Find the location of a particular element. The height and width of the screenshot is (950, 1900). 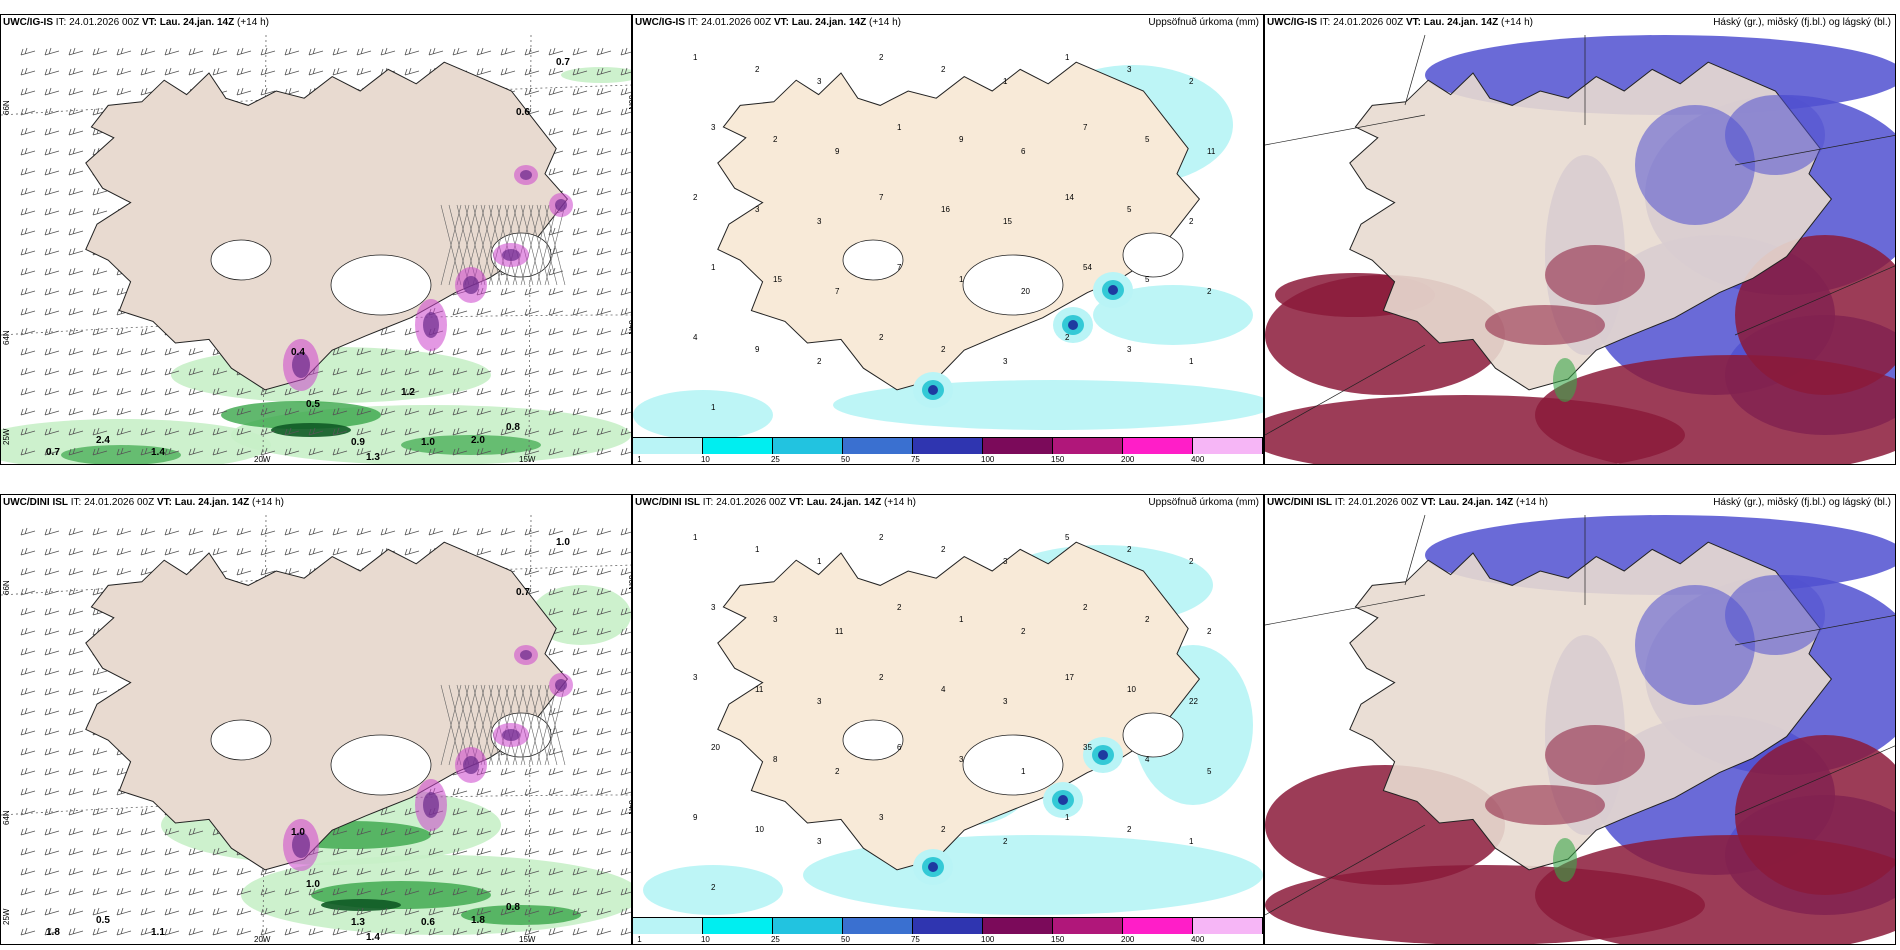

precip-value-label: 4 is located at coordinates (1147, 759).